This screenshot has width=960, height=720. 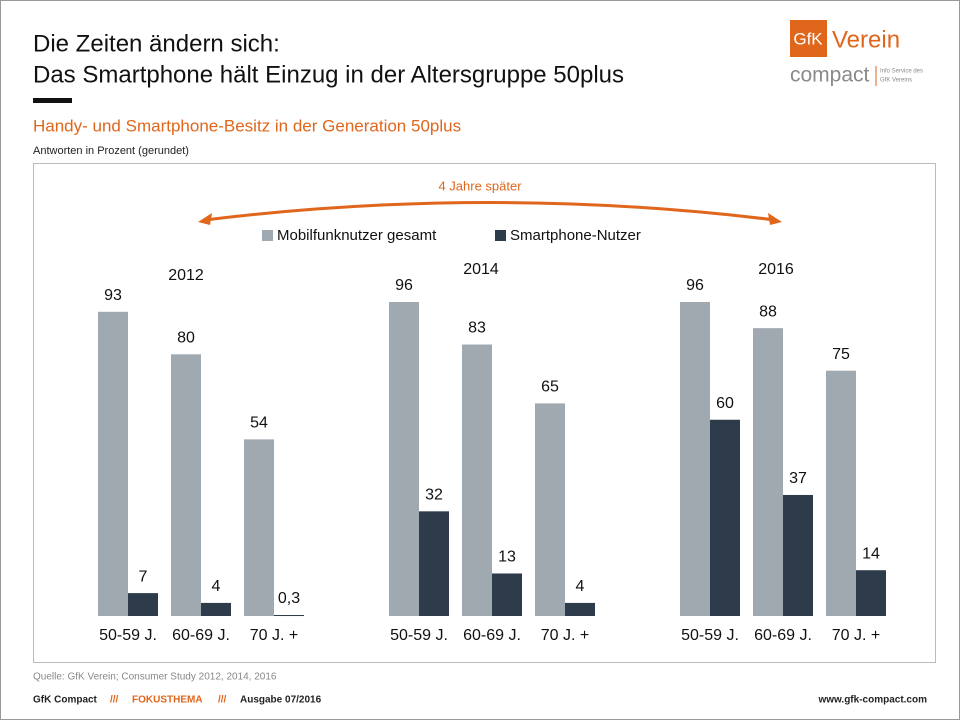 I want to click on value-label: 14, so click(x=871, y=553).